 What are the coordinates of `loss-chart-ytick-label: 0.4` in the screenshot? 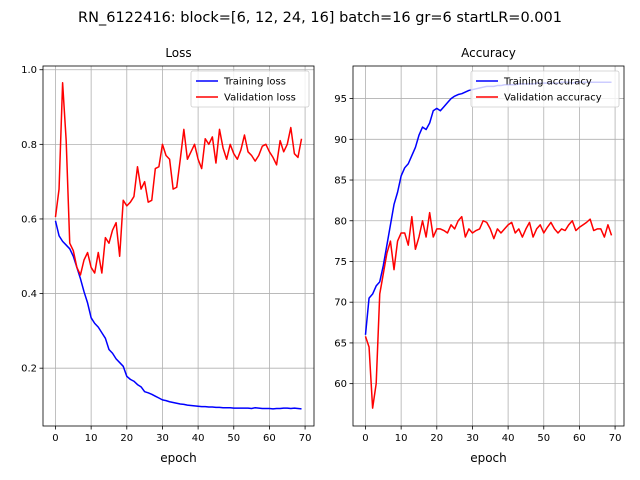 It's located at (29, 294).